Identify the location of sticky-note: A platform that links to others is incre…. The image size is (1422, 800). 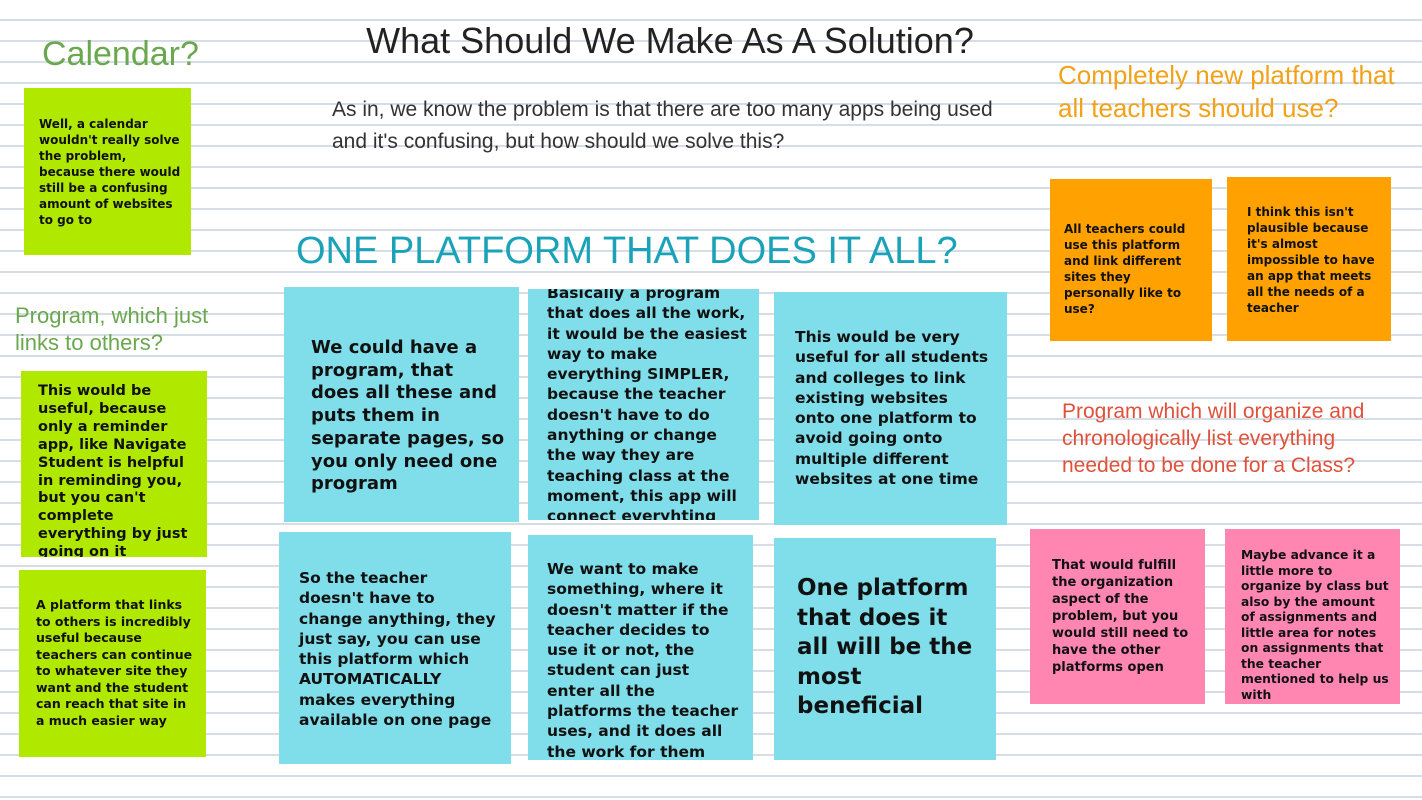
(112, 663).